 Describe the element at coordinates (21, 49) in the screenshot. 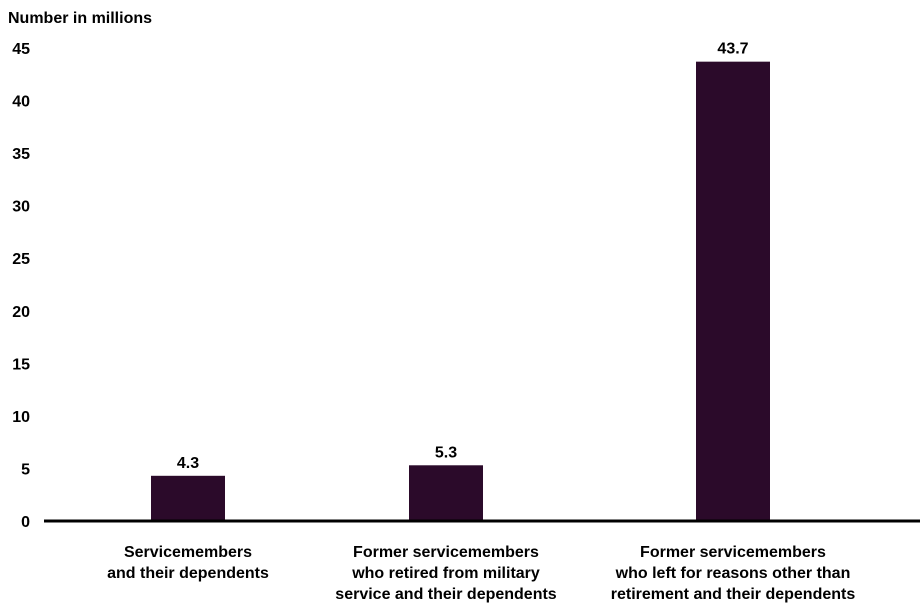

I see `y-tick-label: 45` at that location.